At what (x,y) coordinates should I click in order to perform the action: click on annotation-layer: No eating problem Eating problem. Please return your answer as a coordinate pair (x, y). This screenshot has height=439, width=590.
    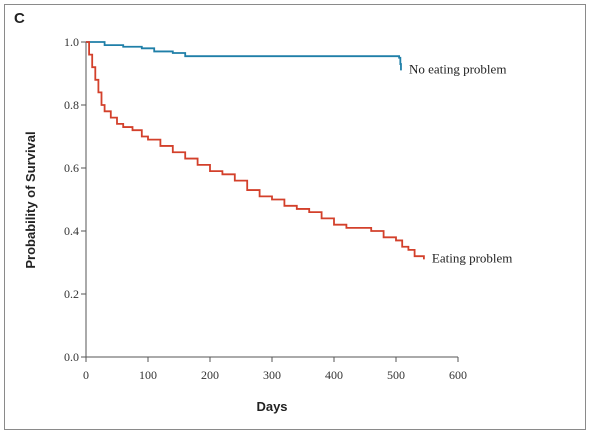
    Looking at the image, I should click on (460, 163).